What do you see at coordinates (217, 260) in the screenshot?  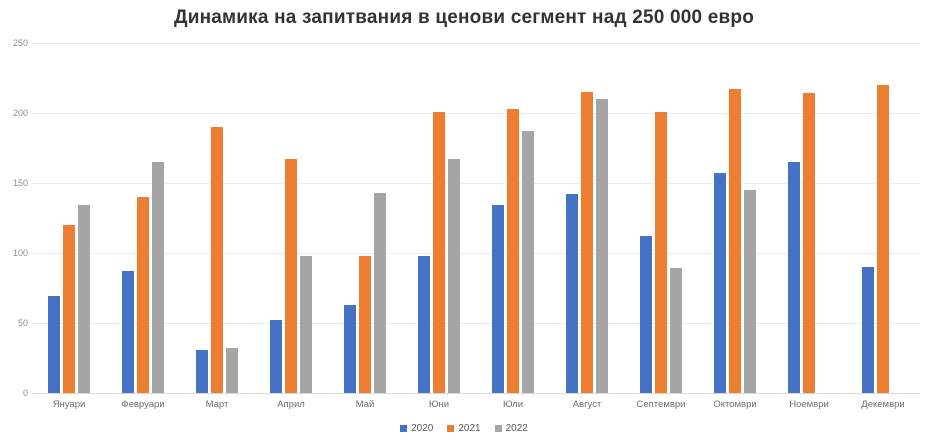 I see `bar-2021-Март` at bounding box center [217, 260].